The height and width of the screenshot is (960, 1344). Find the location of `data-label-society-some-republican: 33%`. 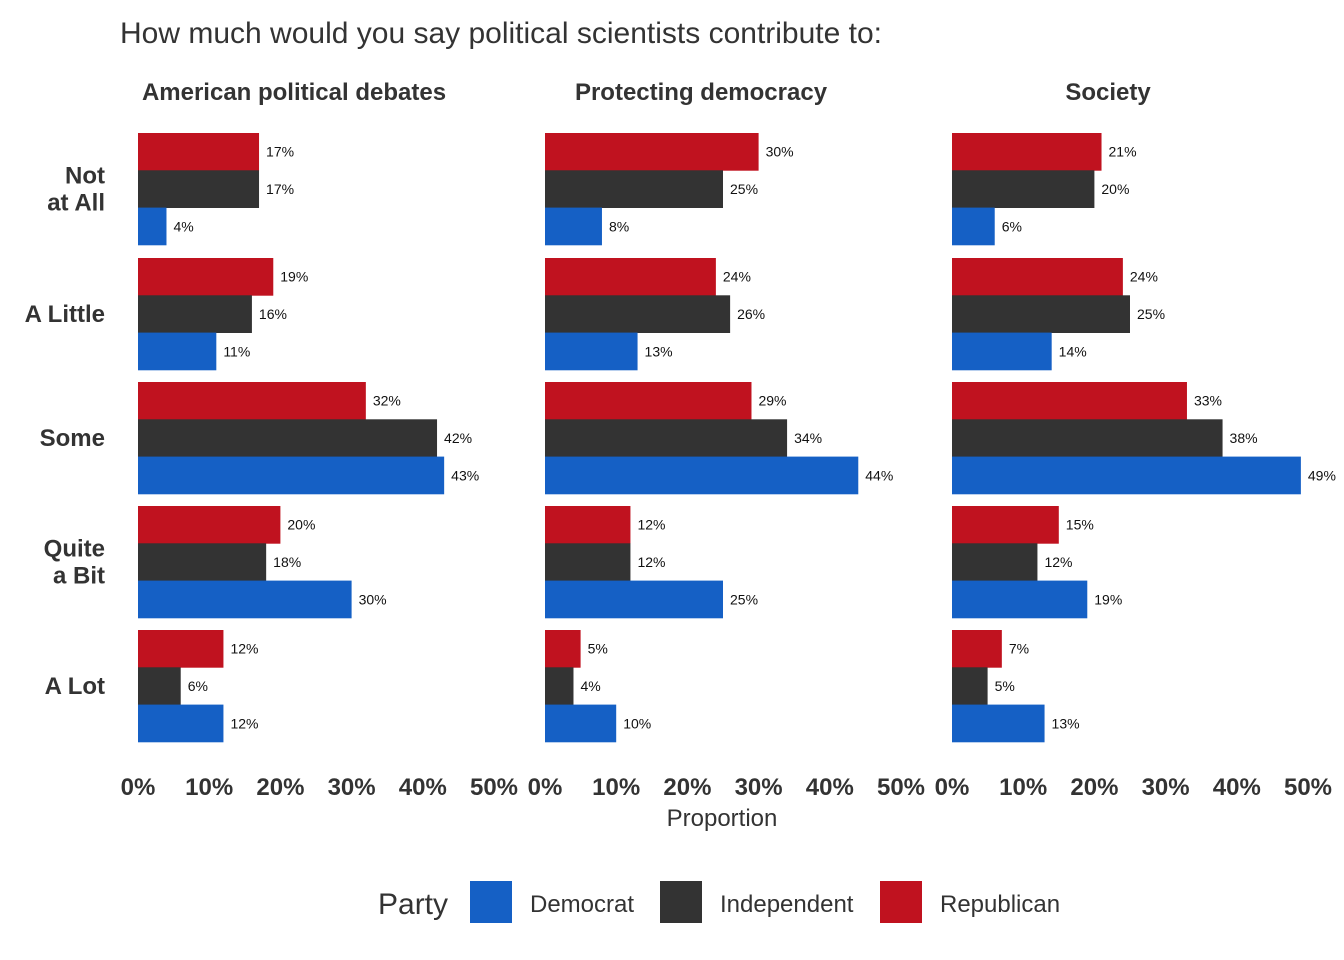

data-label-society-some-republican: 33% is located at coordinates (1208, 401).